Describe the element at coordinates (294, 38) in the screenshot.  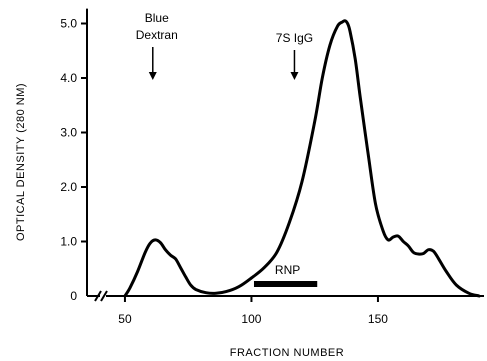
I see `annotation-text: 7S IgG` at that location.